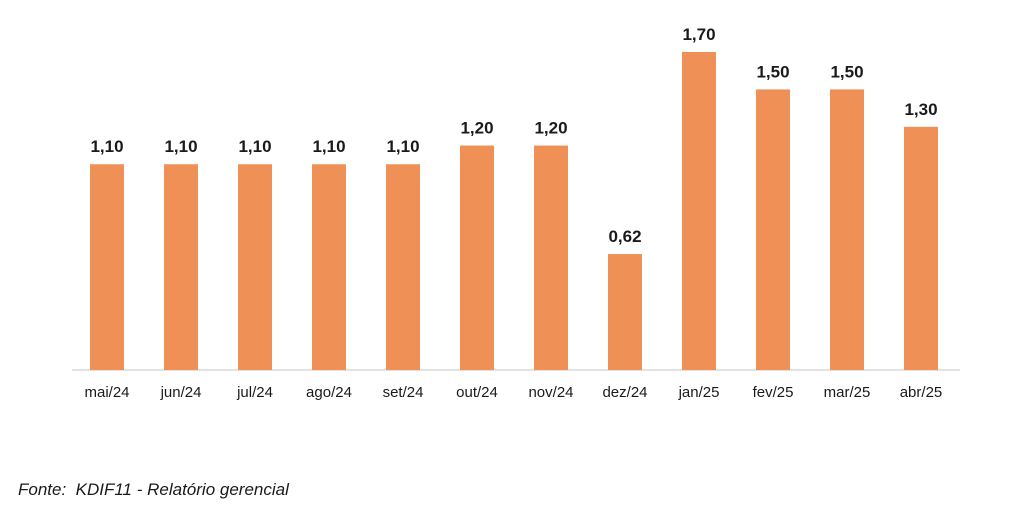 The height and width of the screenshot is (505, 1012). What do you see at coordinates (403, 392) in the screenshot?
I see `x-tick-label: set/24` at bounding box center [403, 392].